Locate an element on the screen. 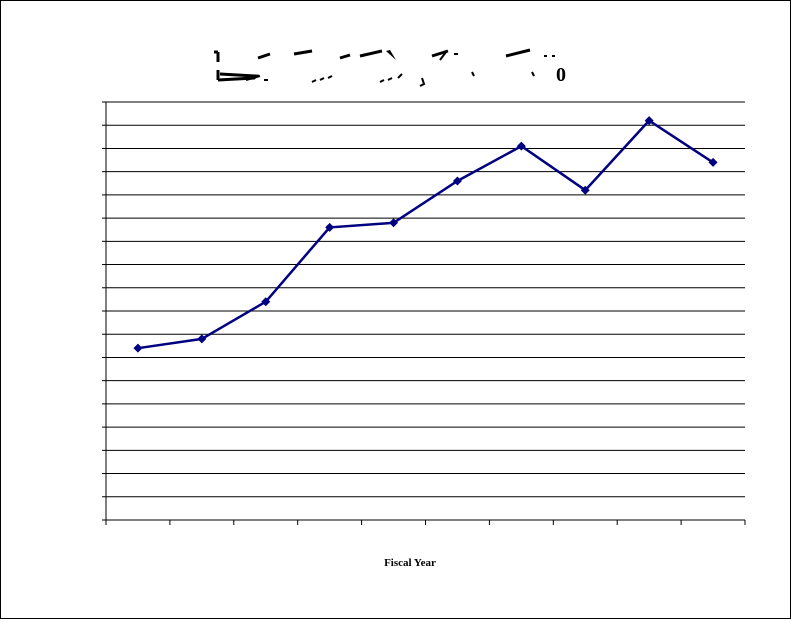  chart-title: 0 is located at coordinates (390, 68).